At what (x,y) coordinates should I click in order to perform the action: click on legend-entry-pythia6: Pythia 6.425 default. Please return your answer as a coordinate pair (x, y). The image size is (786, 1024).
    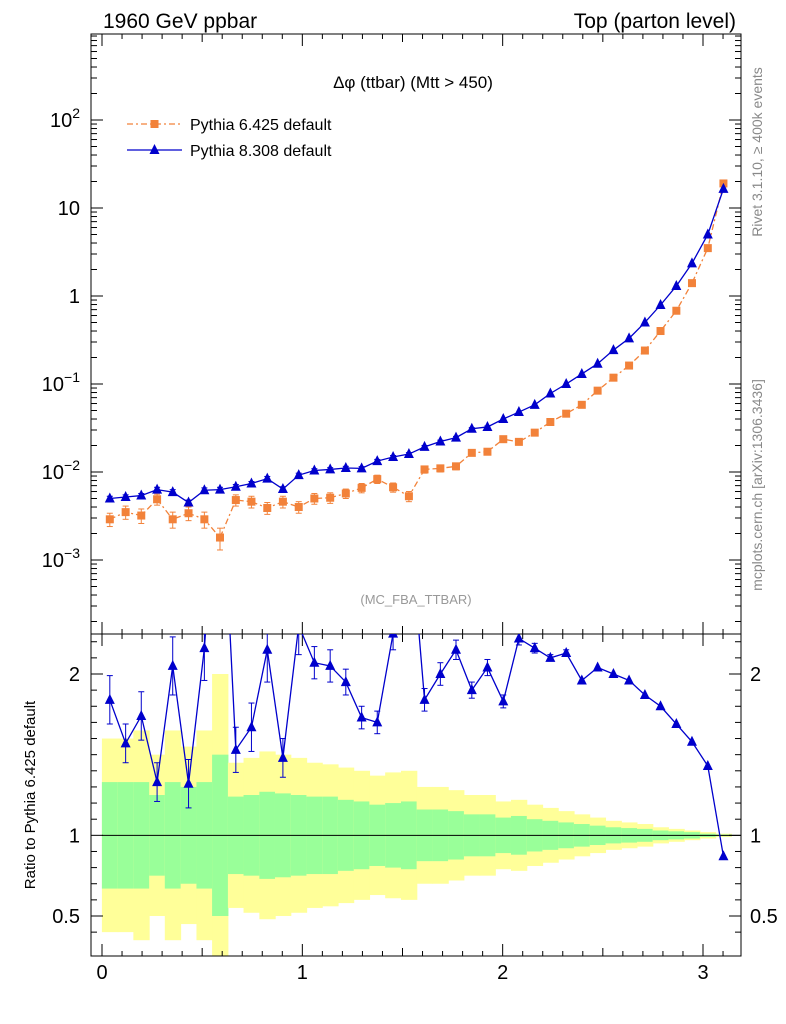
    Looking at the image, I should click on (229, 125).